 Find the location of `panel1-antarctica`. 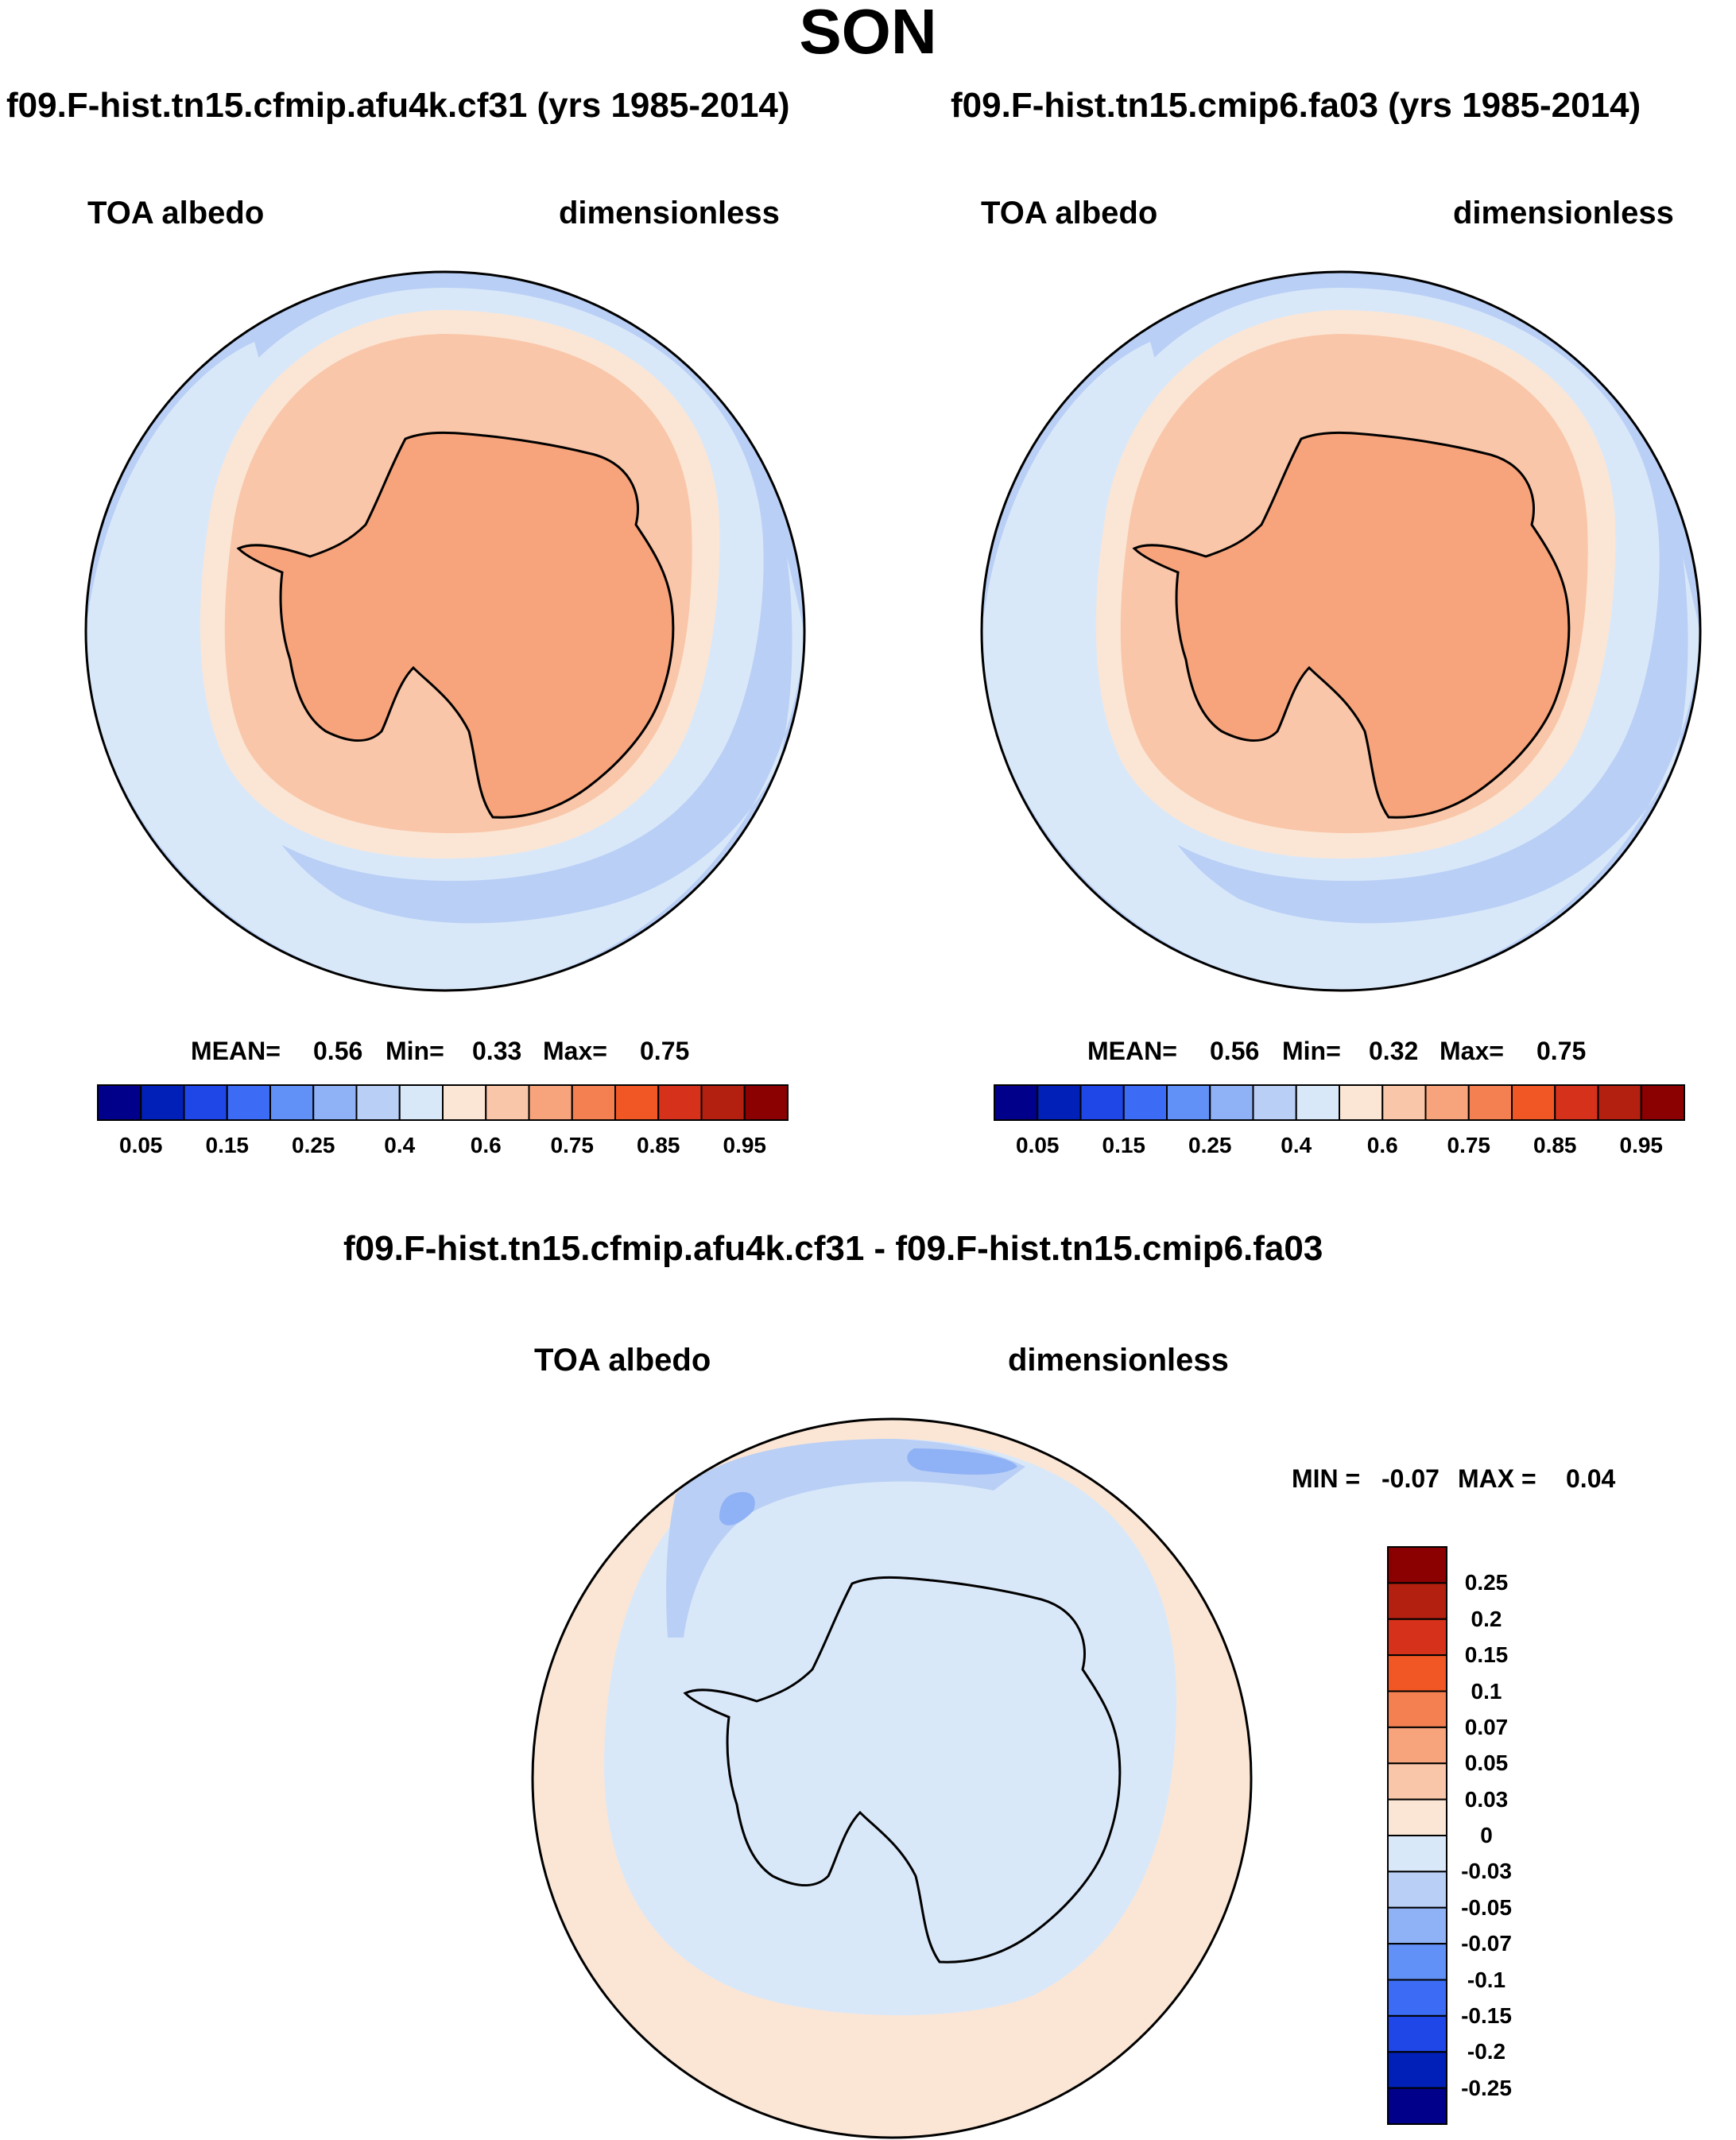

panel1-antarctica is located at coordinates (455, 625).